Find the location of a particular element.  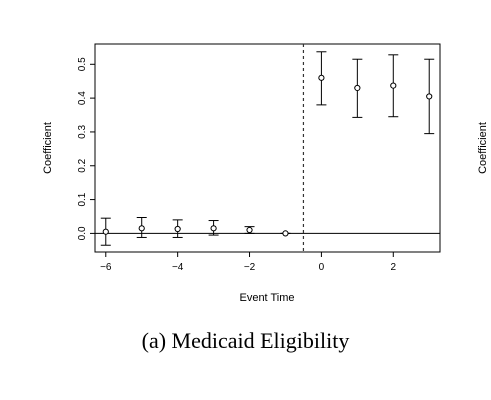

y-tick-label-2: 0.2 is located at coordinates (82, 165).